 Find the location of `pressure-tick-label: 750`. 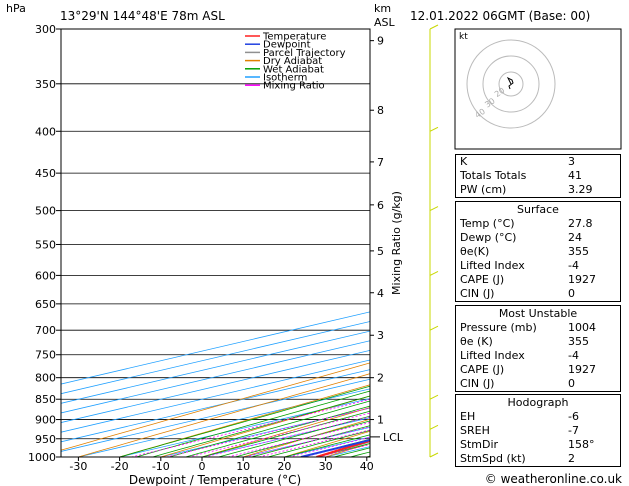

pressure-tick-label: 750 is located at coordinates (45, 355).